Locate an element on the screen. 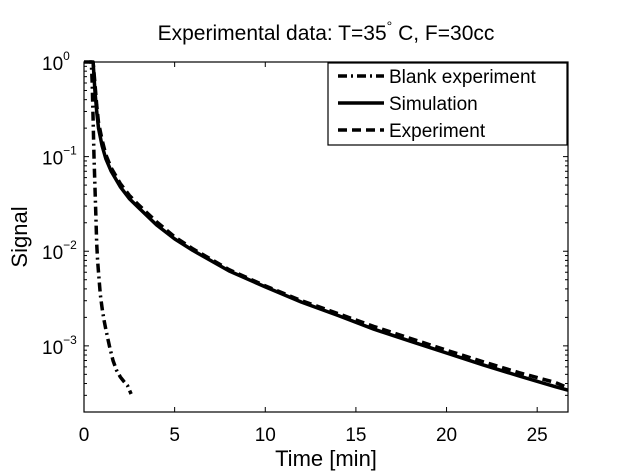 The height and width of the screenshot is (473, 631). x-tick-label: 25 is located at coordinates (537, 435).